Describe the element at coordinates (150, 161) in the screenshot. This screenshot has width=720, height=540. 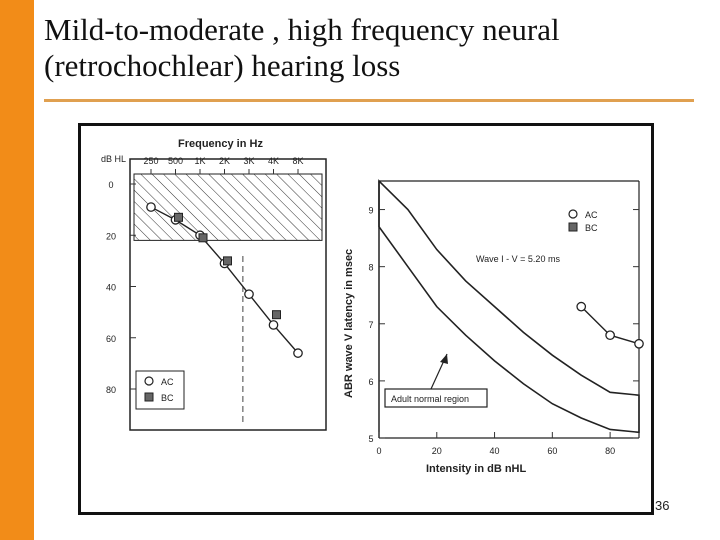
I see `audiogram-xtick-label: 250` at that location.